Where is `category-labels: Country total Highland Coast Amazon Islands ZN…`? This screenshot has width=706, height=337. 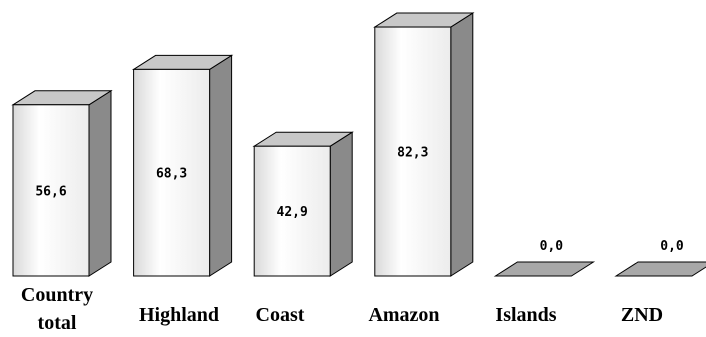 category-labels: Country total Highland Coast Amazon Islands ZN… is located at coordinates (342, 309).